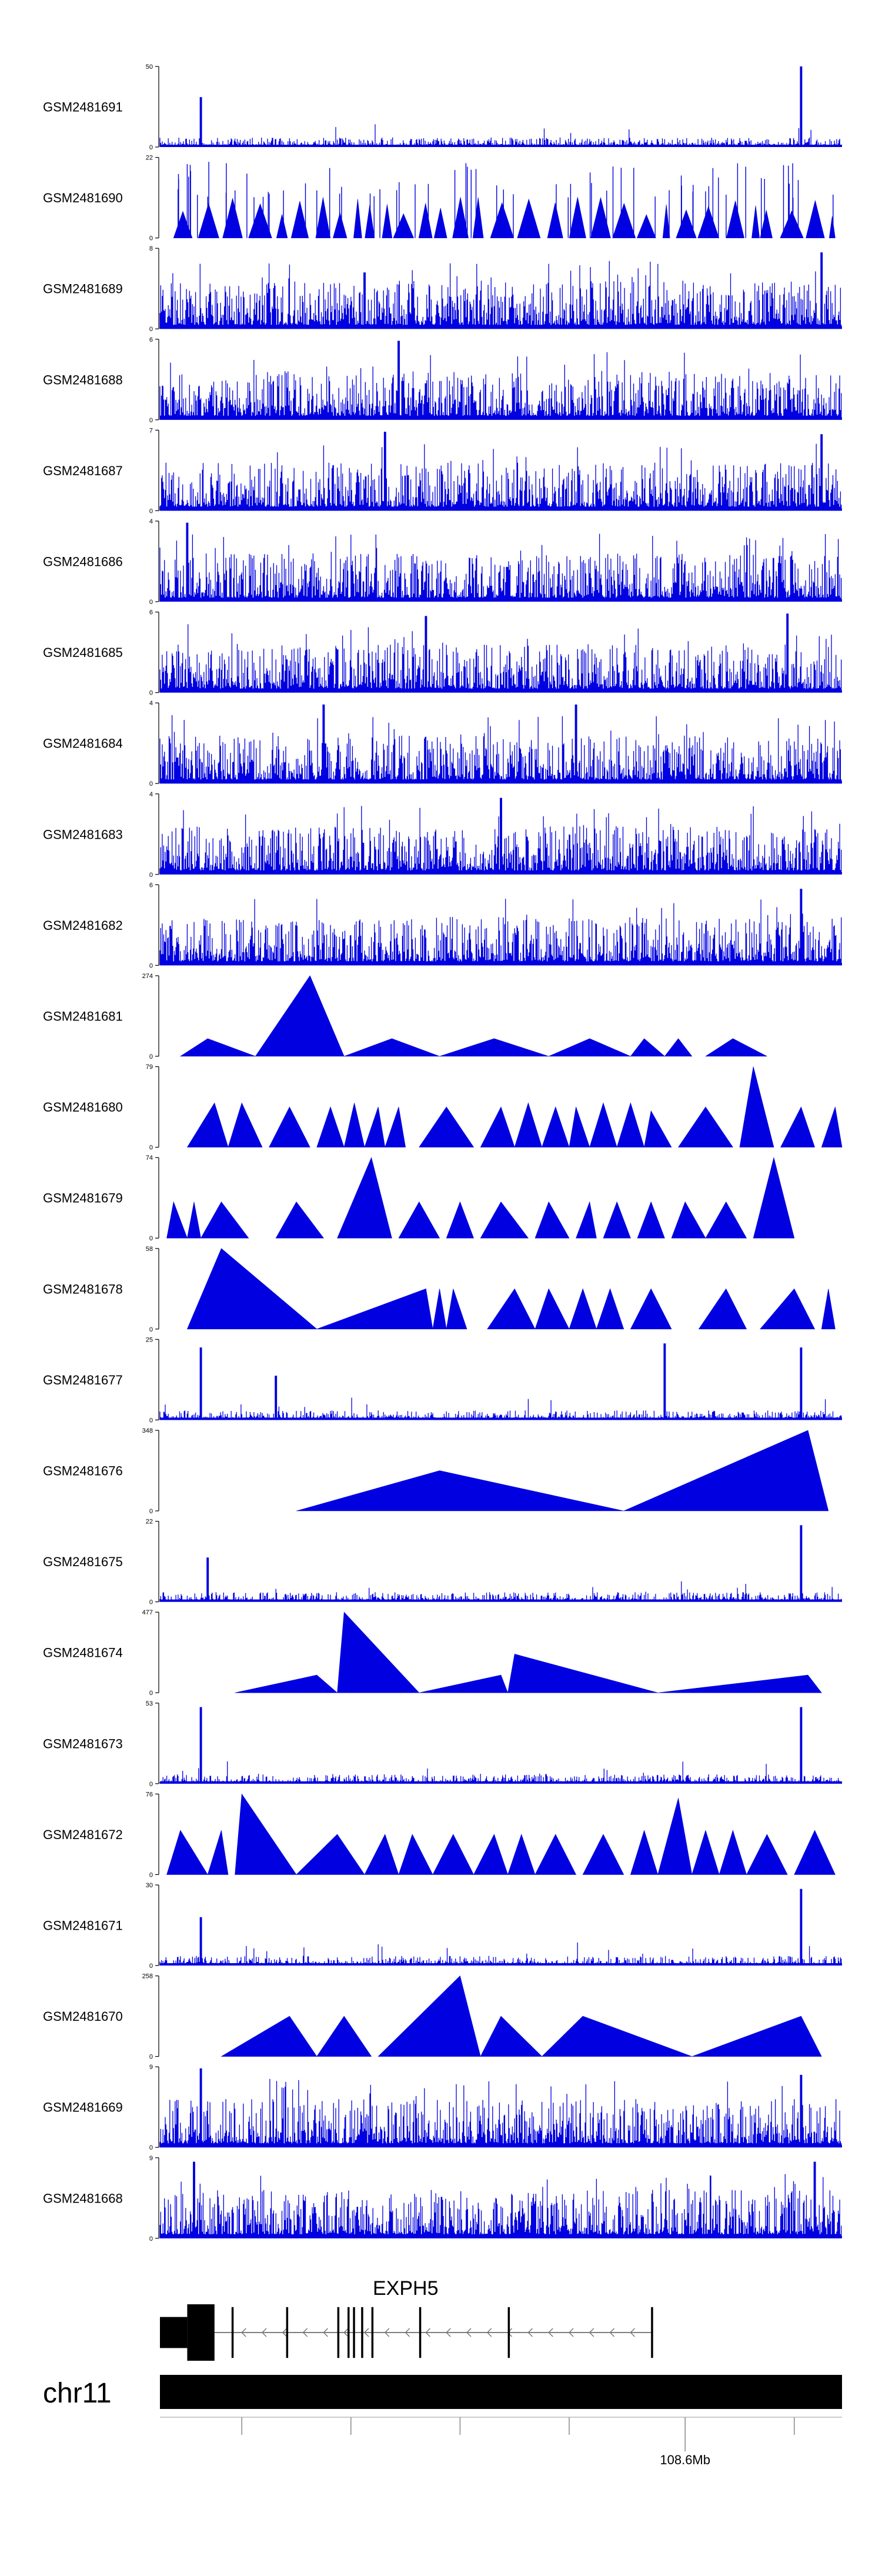  Describe the element at coordinates (151, 794) in the screenshot. I see `y-axis-max-label: 4` at that location.